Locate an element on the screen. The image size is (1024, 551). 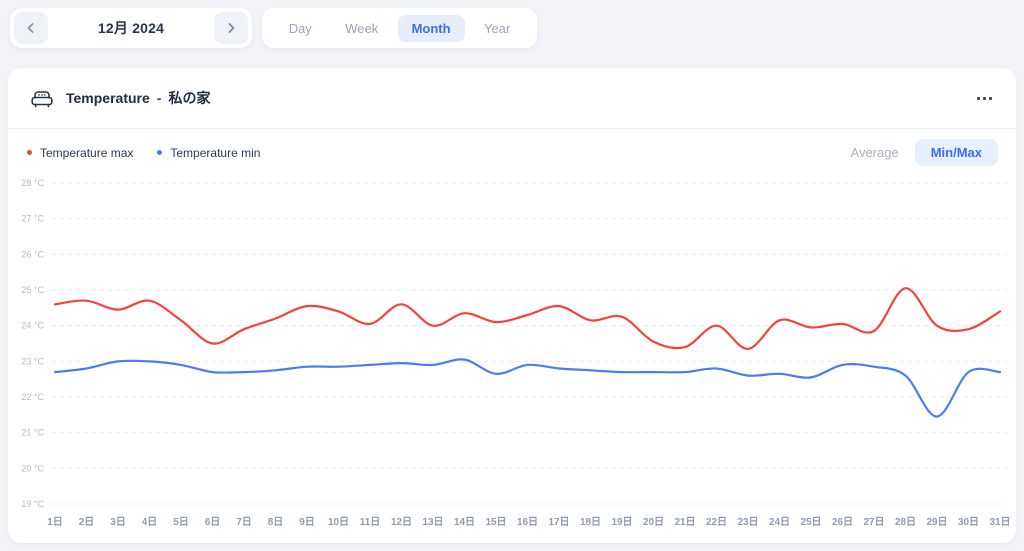
legend-label-min: Temperature min is located at coordinates (215, 152).